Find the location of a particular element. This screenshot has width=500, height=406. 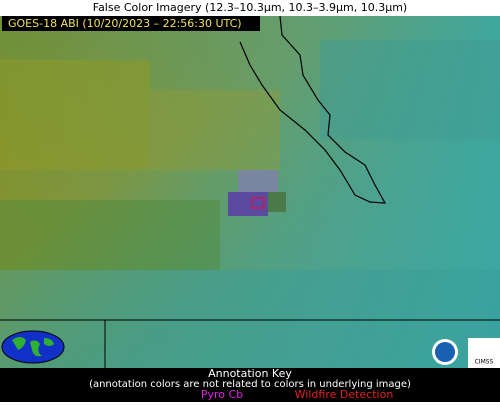

legend-title: Annotation Key is located at coordinates (250, 373).